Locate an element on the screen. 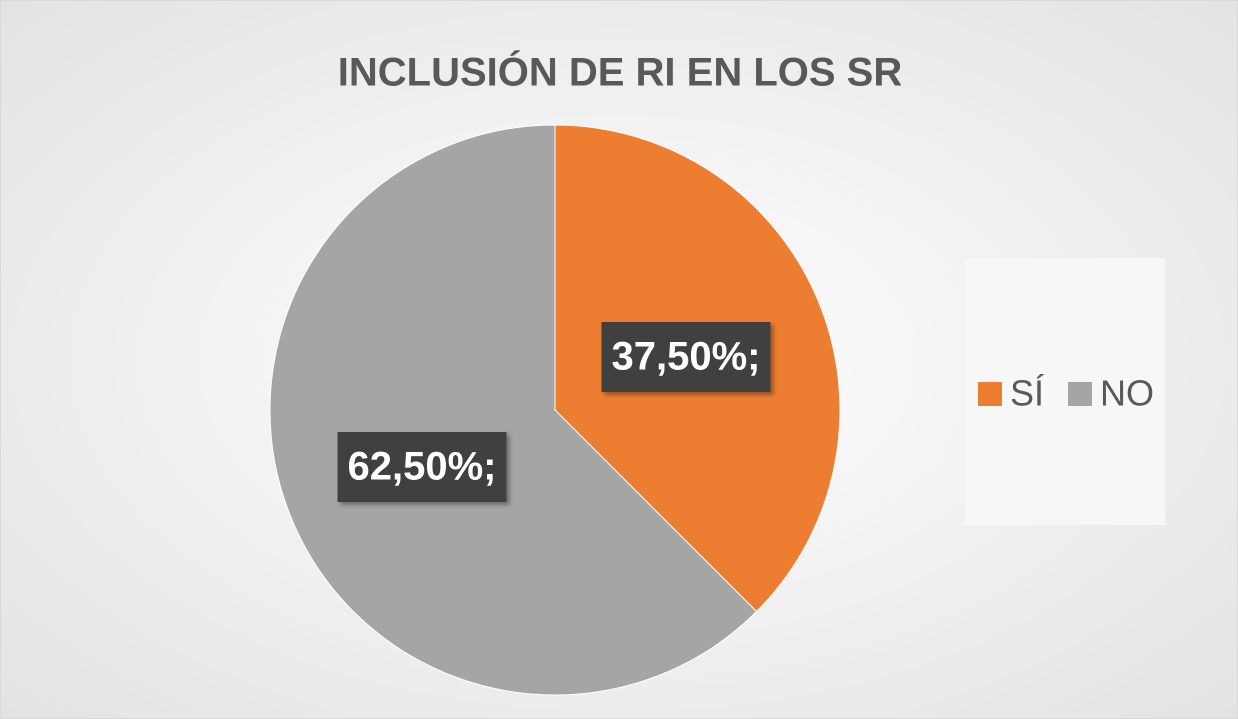 Image resolution: width=1238 pixels, height=719 pixels. legend-label: SÍ is located at coordinates (1027, 393).